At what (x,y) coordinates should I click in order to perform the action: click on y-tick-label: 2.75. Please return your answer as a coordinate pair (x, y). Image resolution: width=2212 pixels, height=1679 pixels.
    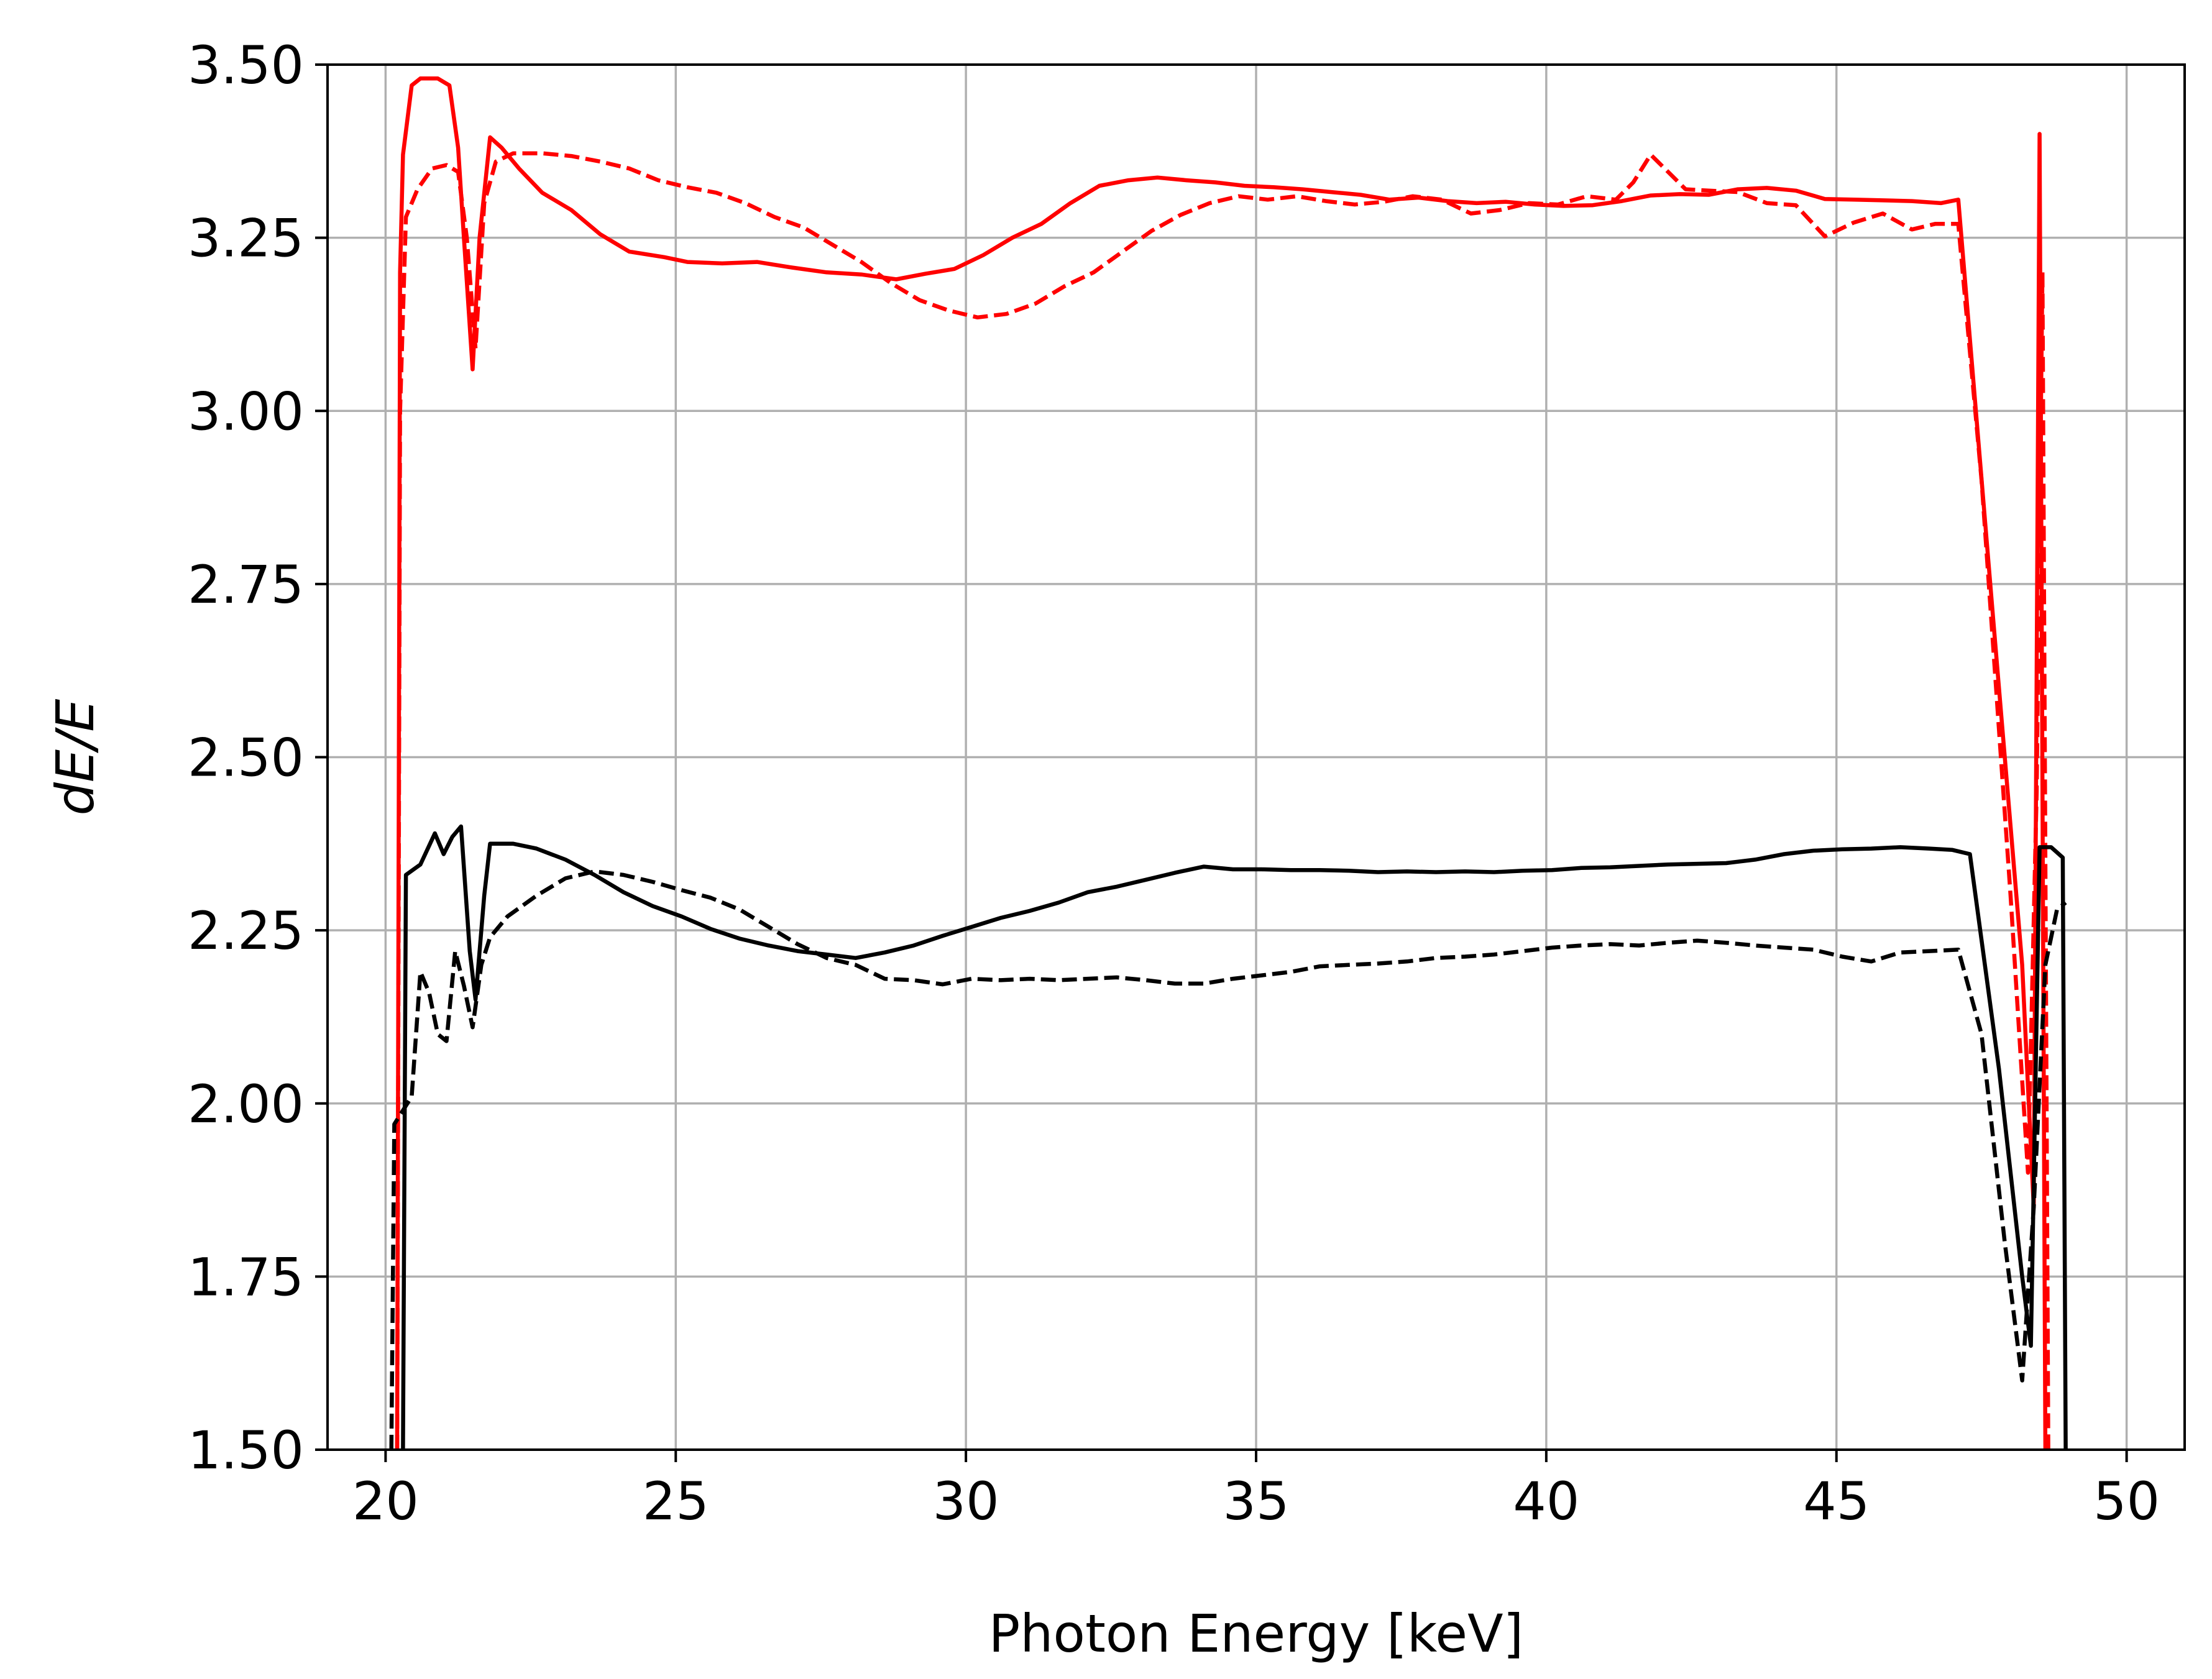
    Looking at the image, I should click on (246, 584).